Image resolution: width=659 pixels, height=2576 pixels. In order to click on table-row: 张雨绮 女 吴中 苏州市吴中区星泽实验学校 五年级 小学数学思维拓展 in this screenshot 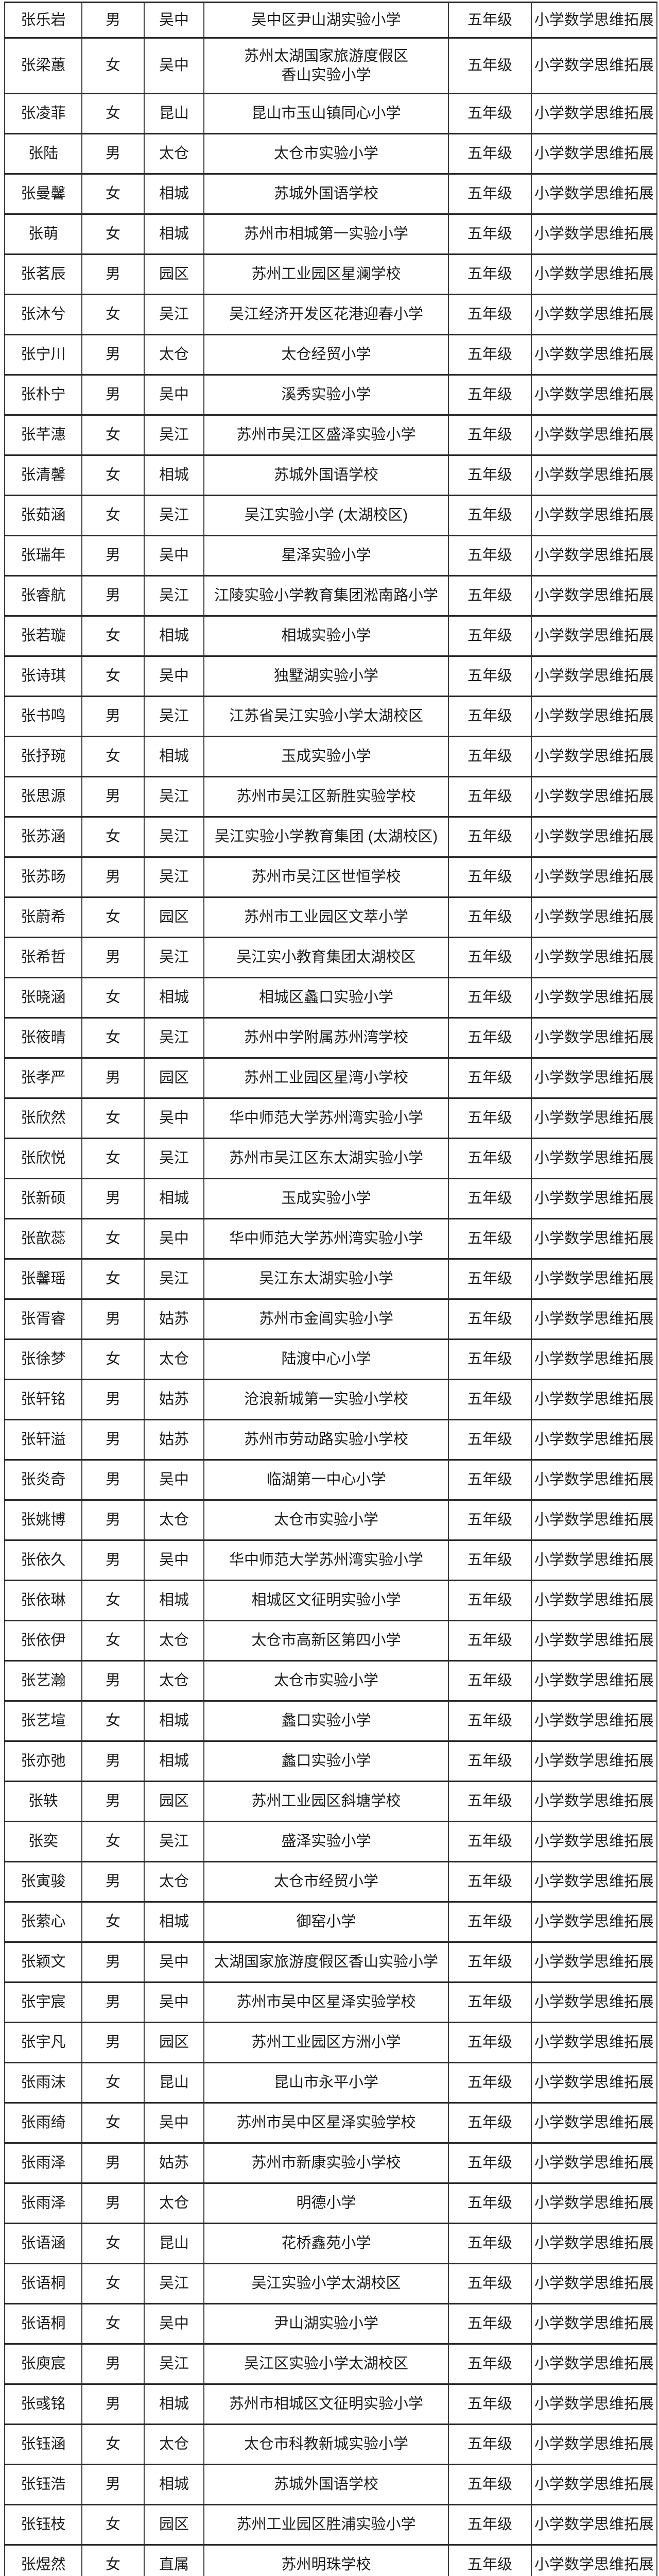, I will do `click(331, 2123)`.